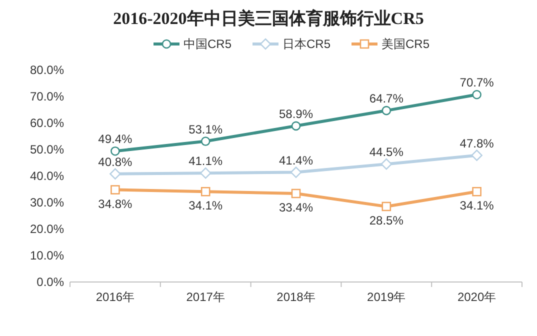  What do you see at coordinates (296, 297) in the screenshot?
I see `x-tick-label: 2018年` at bounding box center [296, 297].